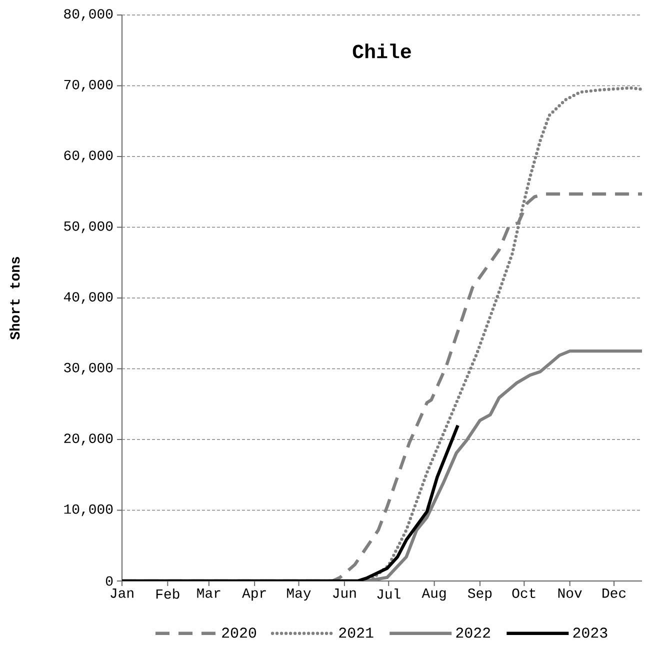 This screenshot has height=656, width=646. Describe the element at coordinates (254, 594) in the screenshot. I see `x-tick-label: Apr` at that location.